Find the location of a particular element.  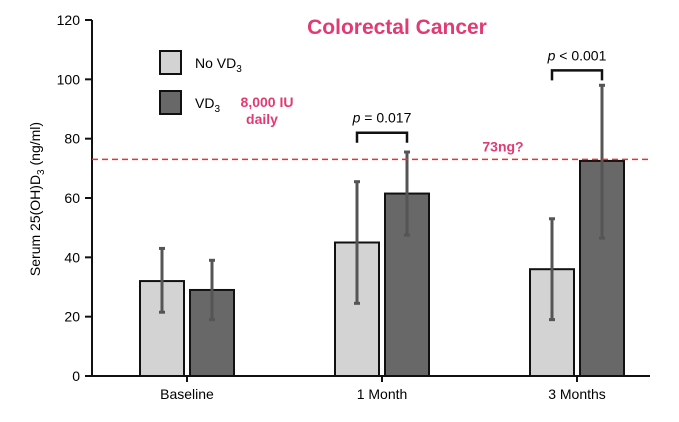

y-axis: 0 20 40 60 80 100 120 is located at coordinates (75, 198).